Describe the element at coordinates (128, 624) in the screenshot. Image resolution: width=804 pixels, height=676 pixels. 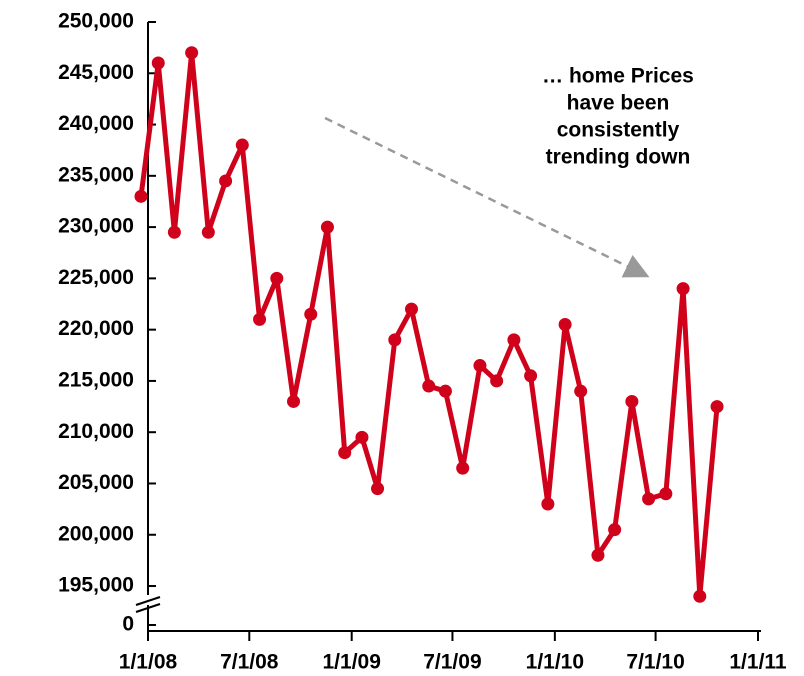
I see `y-tick-label: 0` at that location.